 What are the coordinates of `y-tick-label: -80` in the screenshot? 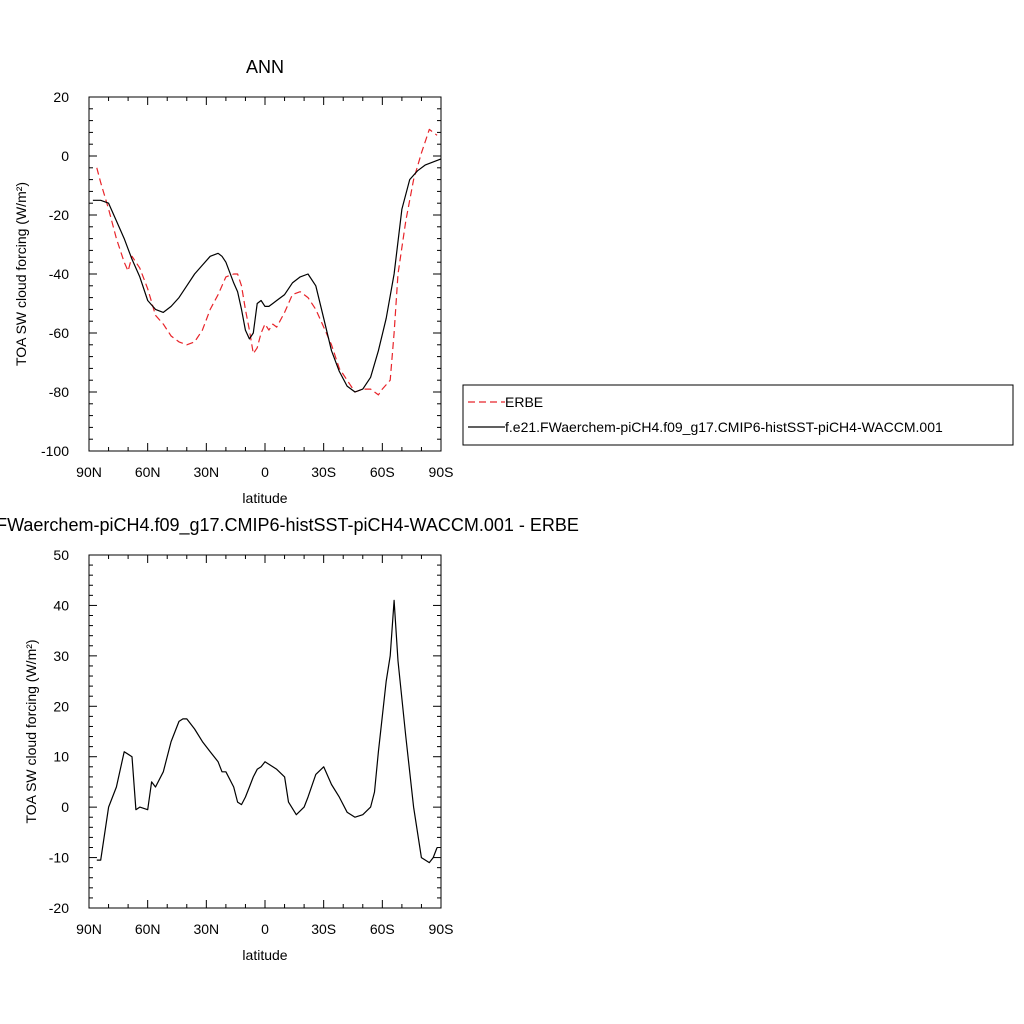 It's located at (59, 392).